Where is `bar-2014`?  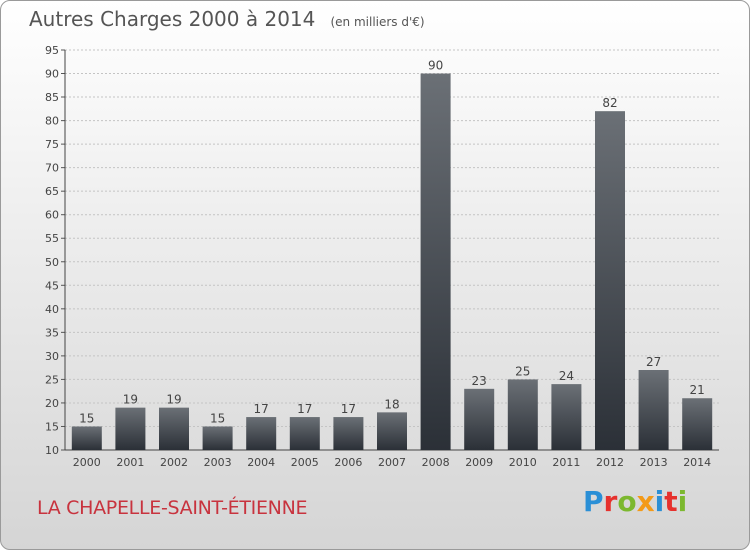
bar-2014 is located at coordinates (697, 424).